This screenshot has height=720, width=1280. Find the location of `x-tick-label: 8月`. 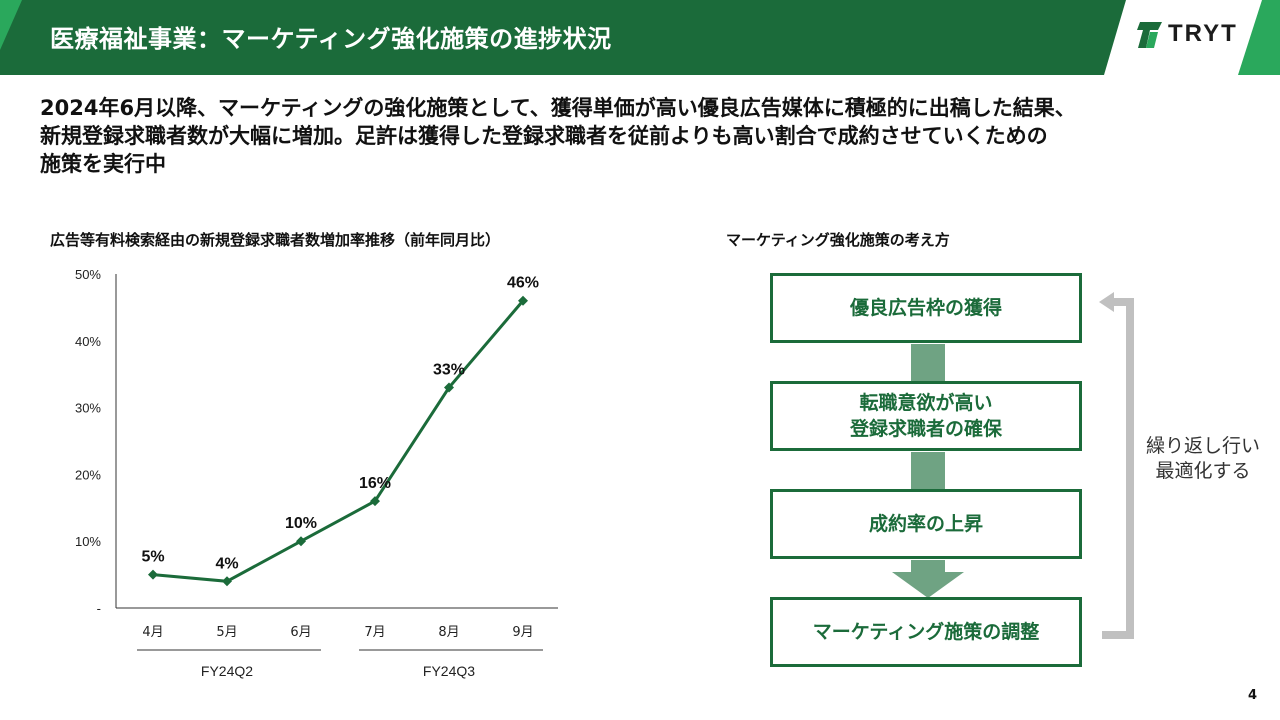

x-tick-label: 8月 is located at coordinates (448, 632).